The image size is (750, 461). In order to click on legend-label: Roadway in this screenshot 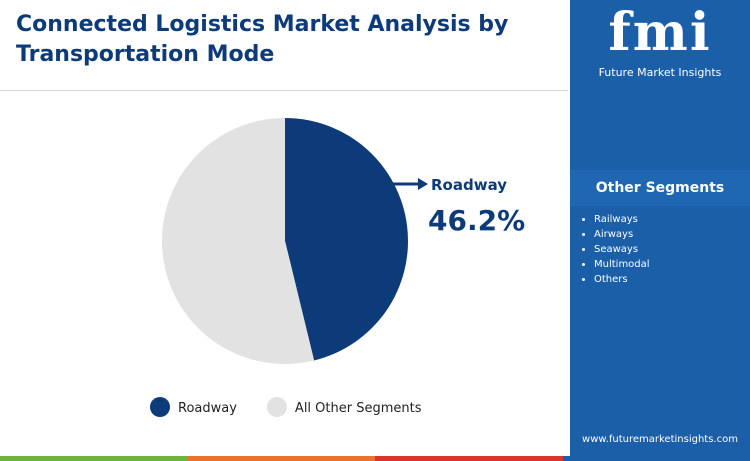, I will do `click(207, 408)`.